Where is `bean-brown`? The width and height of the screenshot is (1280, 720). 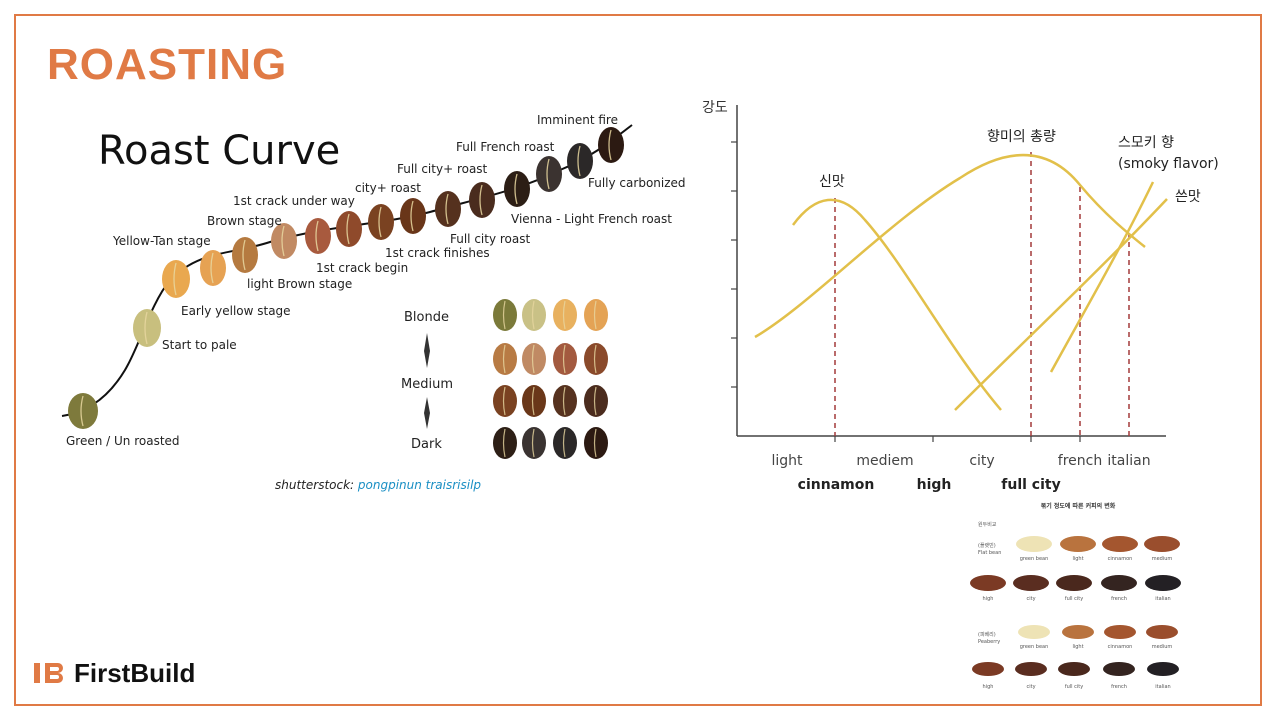 bean-brown is located at coordinates (284, 241).